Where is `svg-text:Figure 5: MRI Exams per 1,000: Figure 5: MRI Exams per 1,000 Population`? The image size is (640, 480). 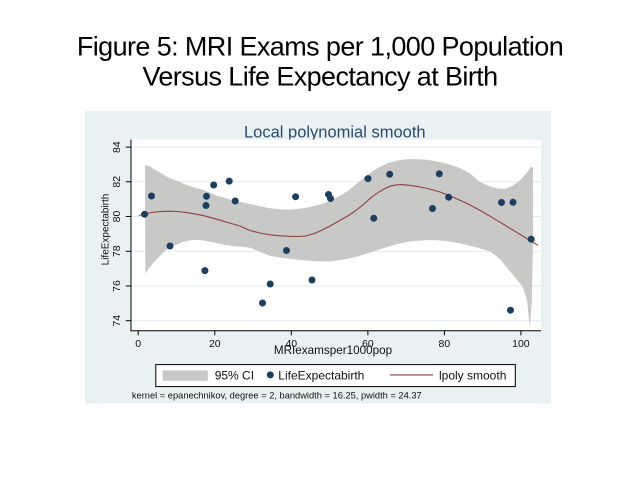
svg-text:Figure 5: MRI Exams per 1,000: Figure 5: MRI Exams per 1,000 Population is located at coordinates (320, 47).